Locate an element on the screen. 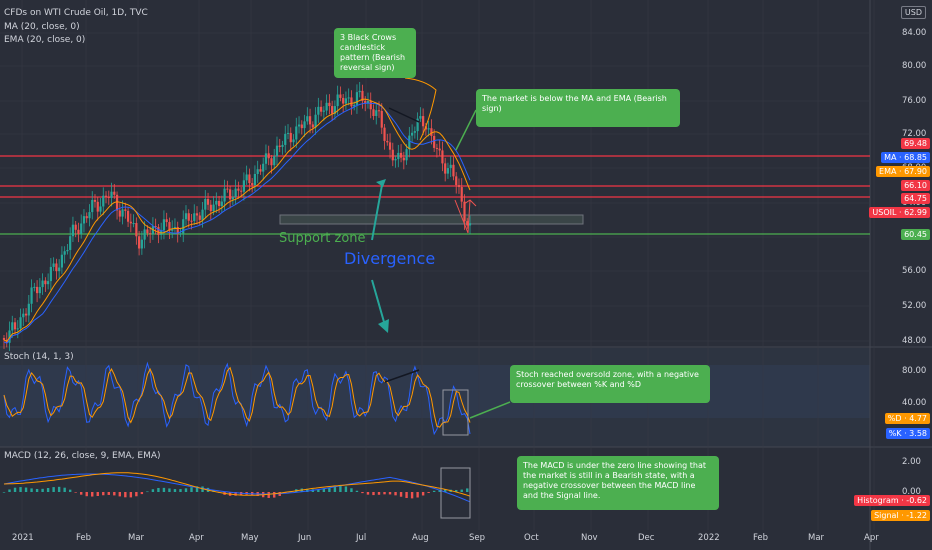 The width and height of the screenshot is (932, 550). time-tick: Mar is located at coordinates (816, 538).